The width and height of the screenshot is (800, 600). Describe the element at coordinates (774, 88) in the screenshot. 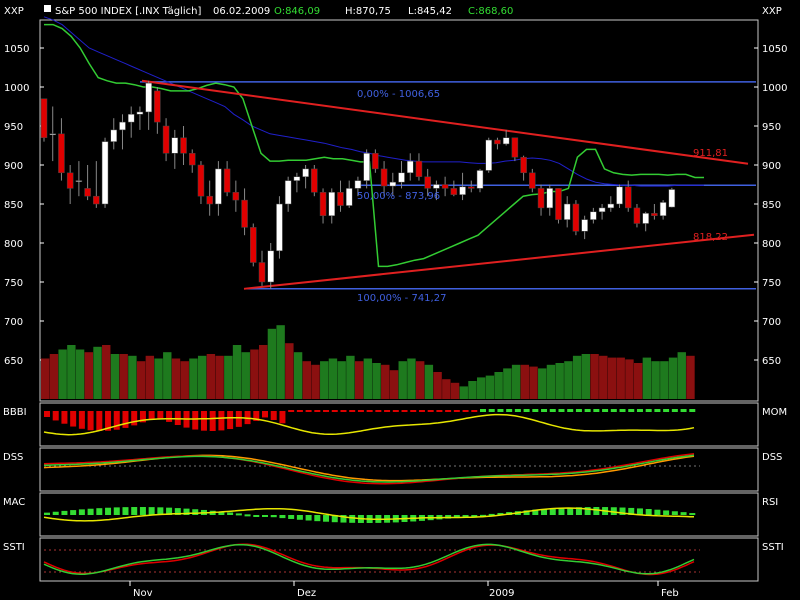

I see `y-tick-label-right: 1000` at that location.